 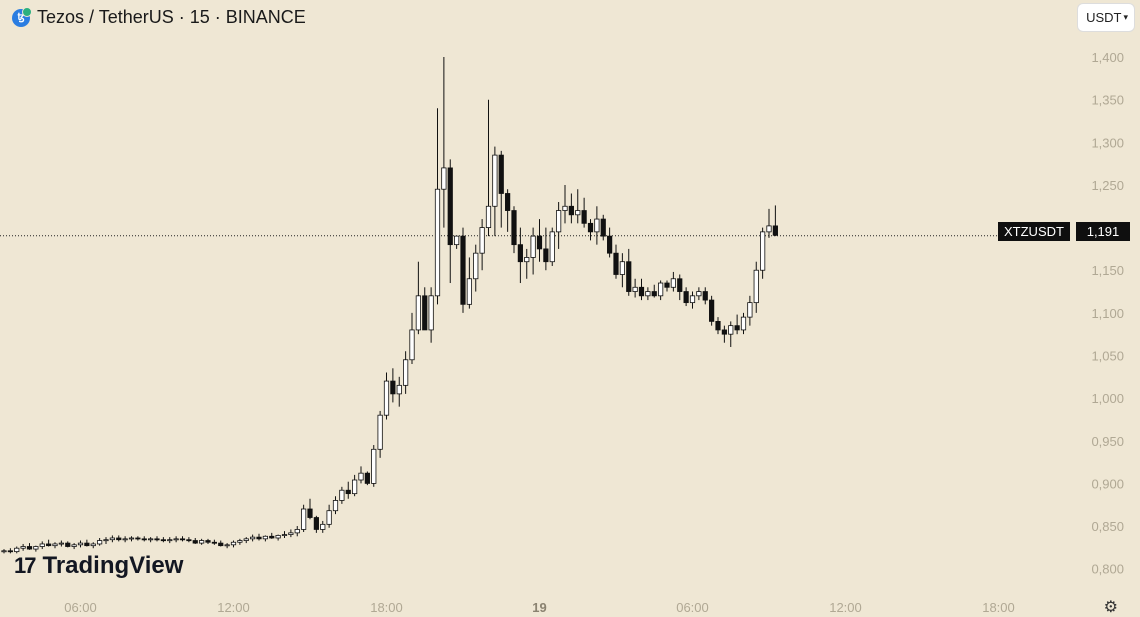 I want to click on price-tick-label: 1,150, so click(x=1107, y=270).